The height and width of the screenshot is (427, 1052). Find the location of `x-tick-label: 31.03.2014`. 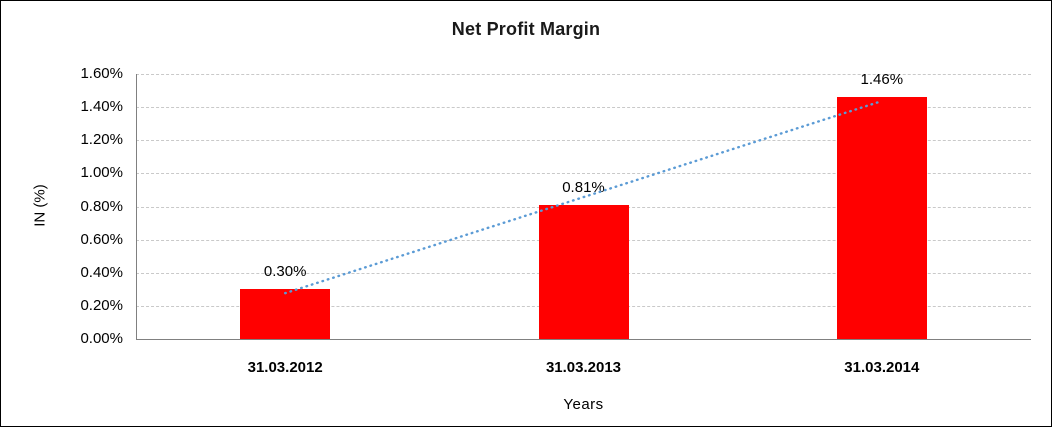

x-tick-label: 31.03.2014 is located at coordinates (882, 367).